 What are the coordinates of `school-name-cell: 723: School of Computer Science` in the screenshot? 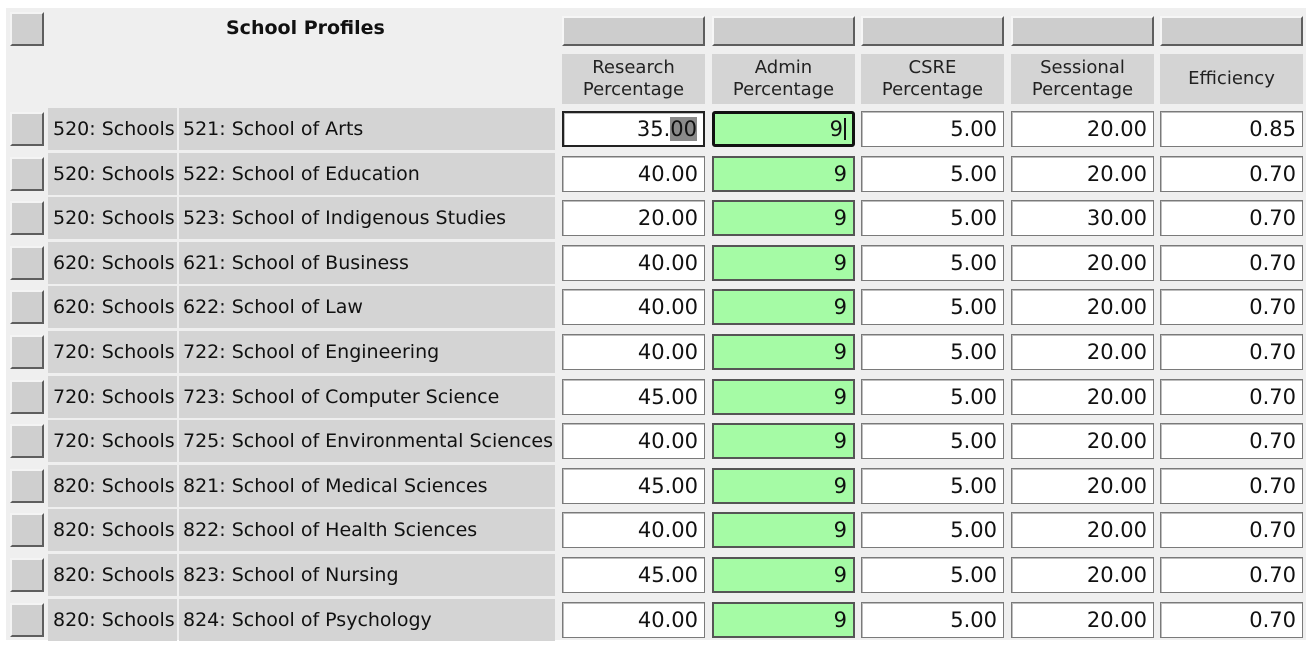 It's located at (367, 396).